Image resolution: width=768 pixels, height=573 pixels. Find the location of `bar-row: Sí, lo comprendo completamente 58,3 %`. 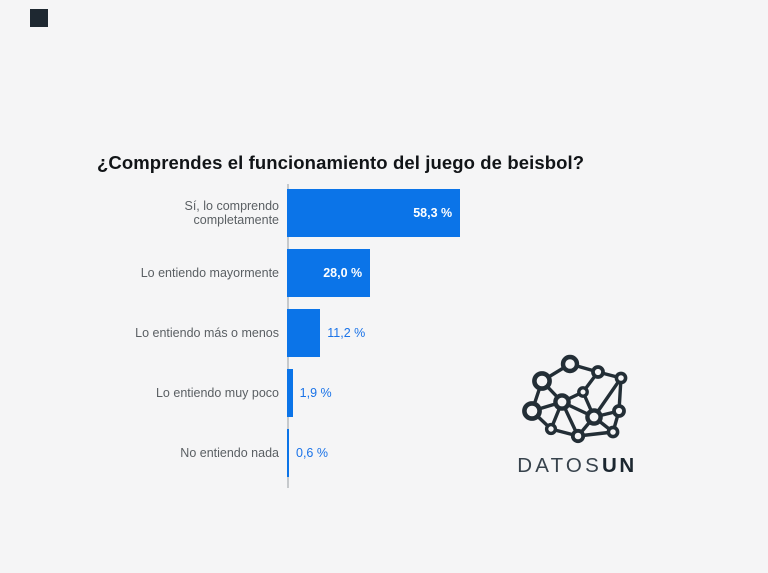

bar-row: Sí, lo comprendo completamente 58,3 % is located at coordinates (397, 213).